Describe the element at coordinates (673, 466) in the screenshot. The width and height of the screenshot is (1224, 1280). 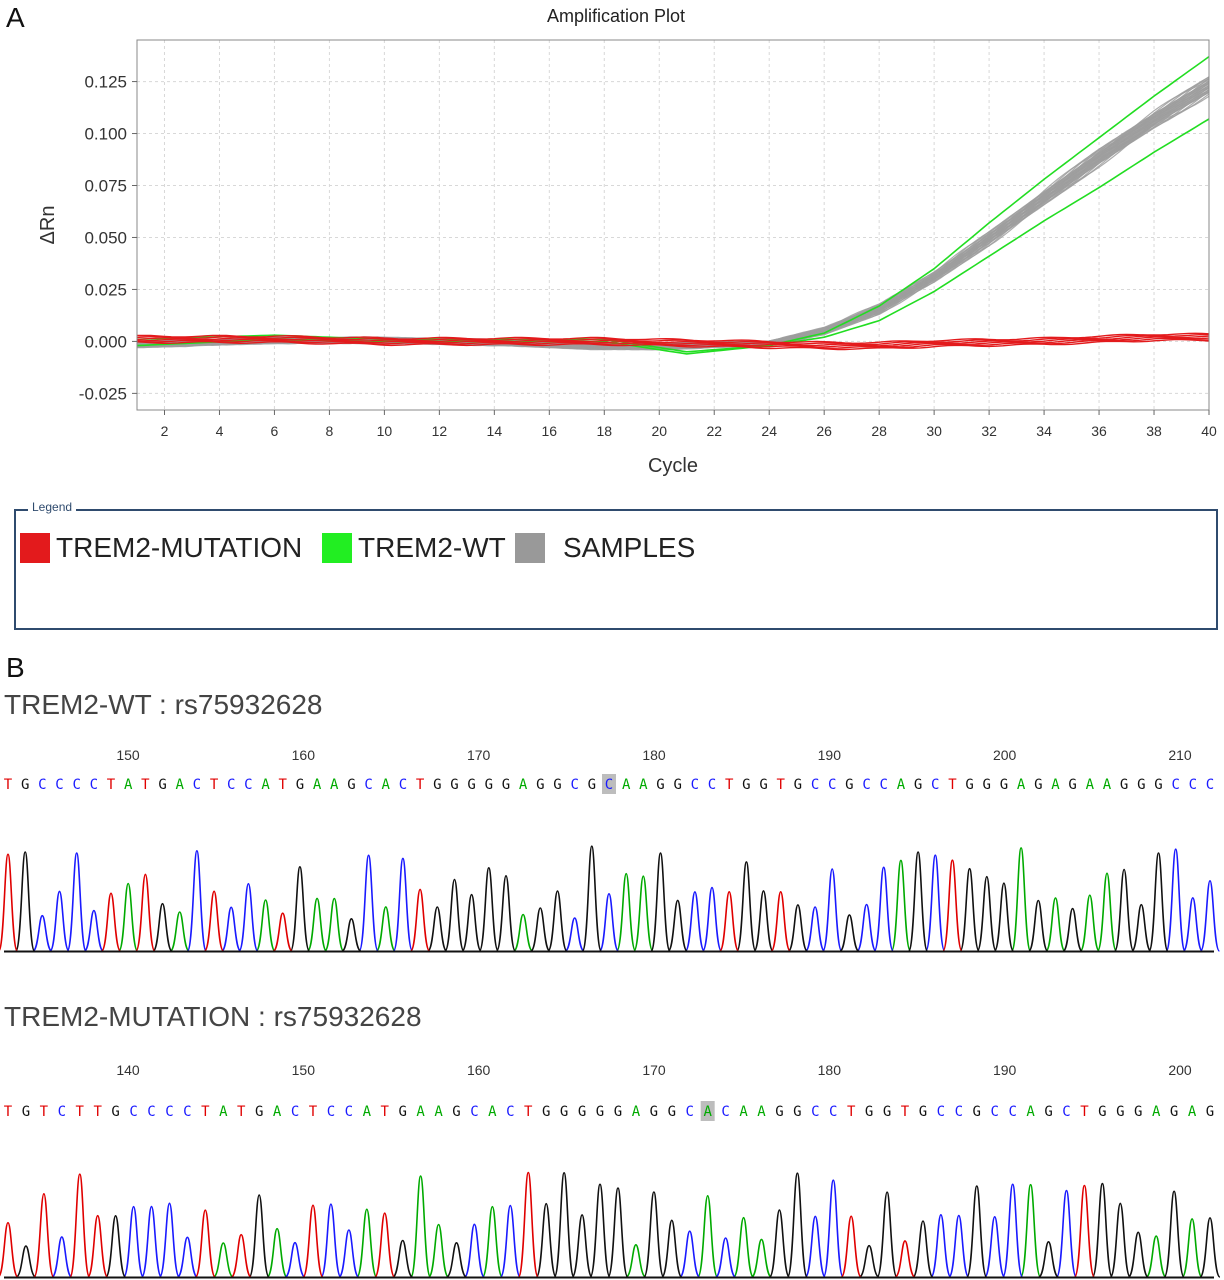
I see `x-axis-label: Cycle` at that location.